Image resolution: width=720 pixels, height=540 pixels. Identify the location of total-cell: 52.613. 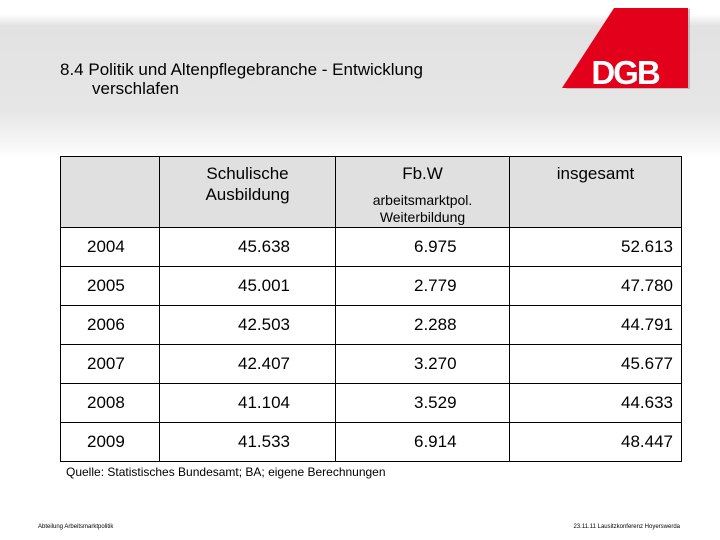
(595, 247).